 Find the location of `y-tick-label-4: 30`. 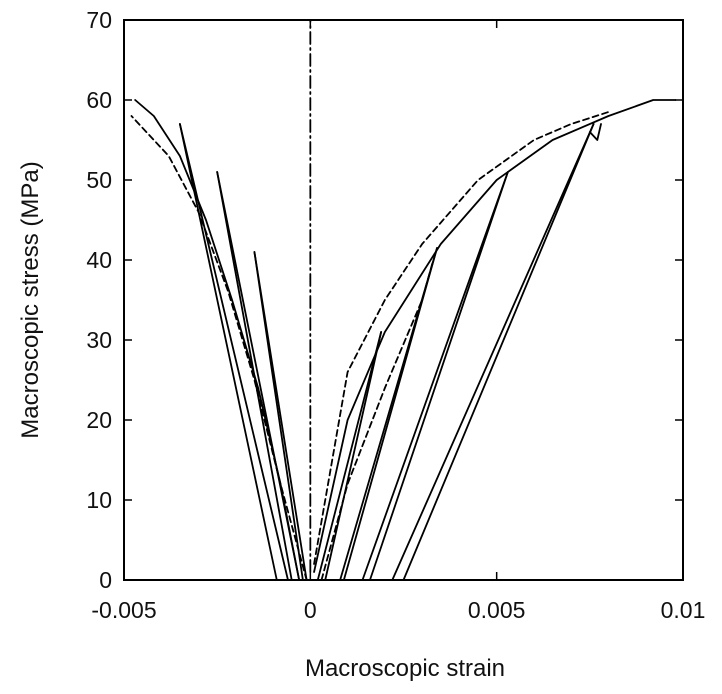

y-tick-label-4: 30 is located at coordinates (99, 340).